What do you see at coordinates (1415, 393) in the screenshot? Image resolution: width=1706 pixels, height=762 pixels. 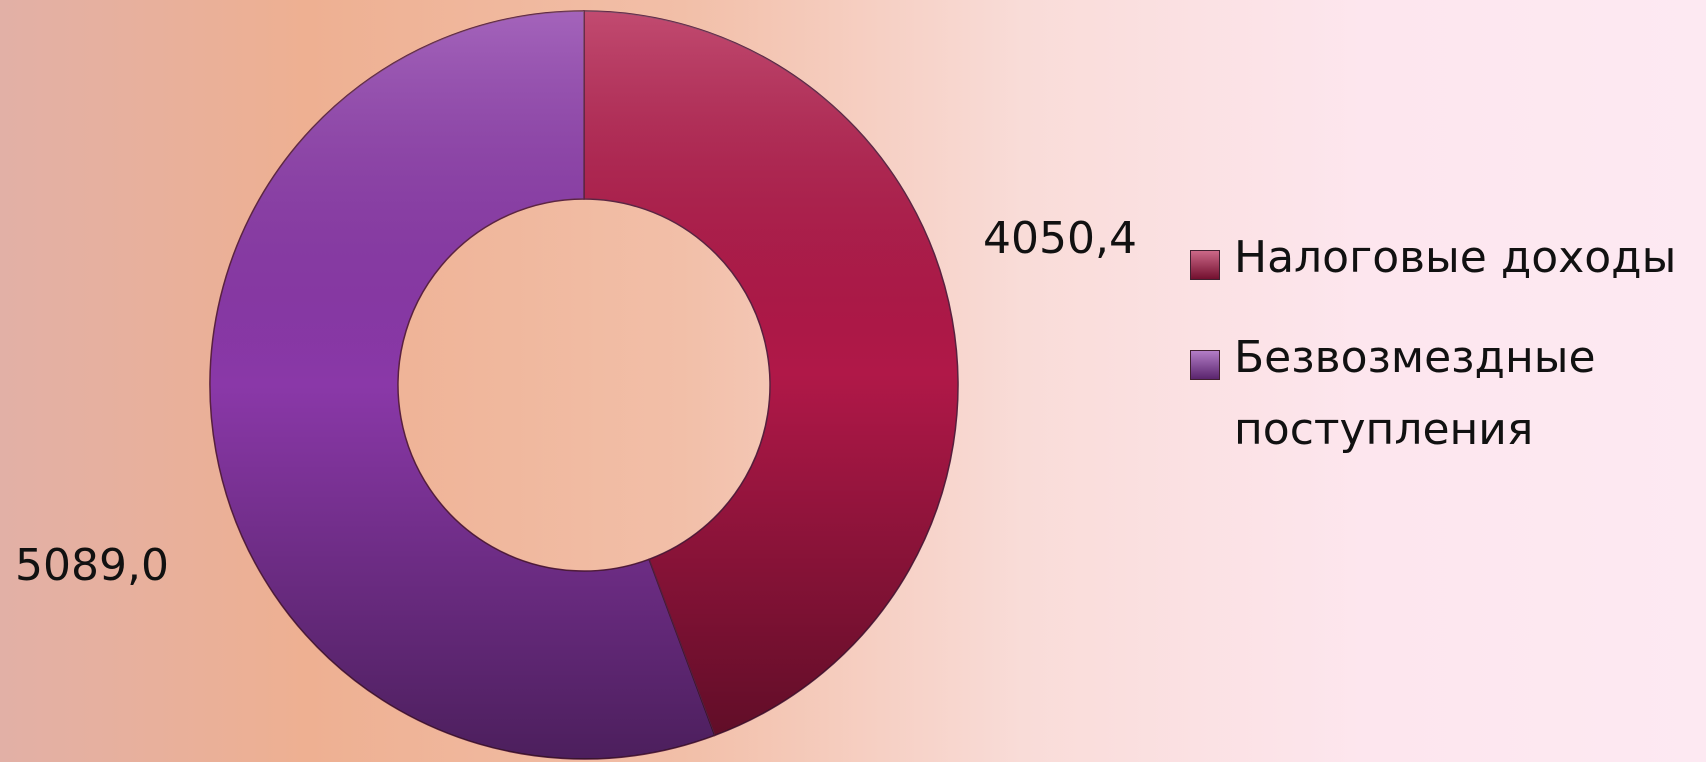 I see `legend-label: Безвозмездные поступления` at bounding box center [1415, 393].